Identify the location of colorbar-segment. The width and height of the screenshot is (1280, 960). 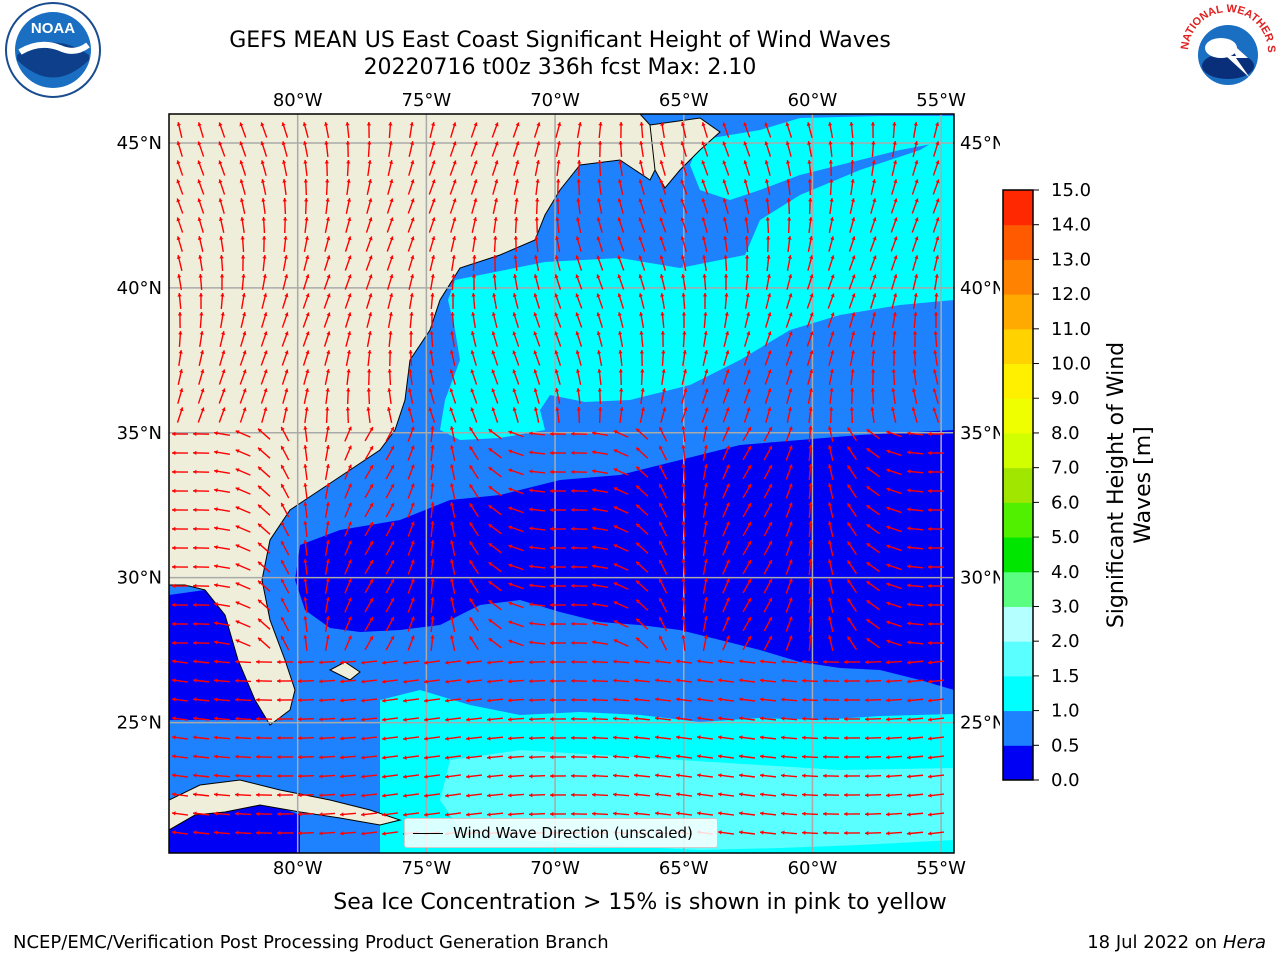
(1018, 208).